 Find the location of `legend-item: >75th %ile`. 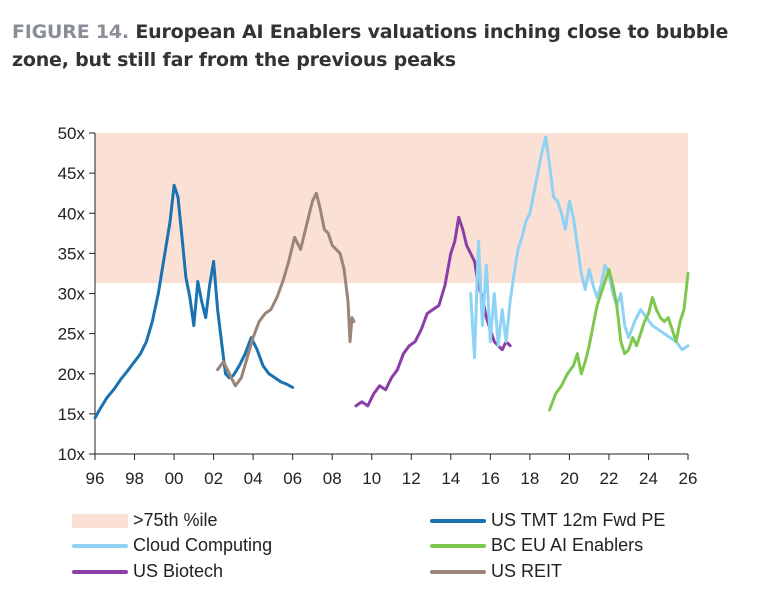

legend-item: >75th %ile is located at coordinates (145, 520).